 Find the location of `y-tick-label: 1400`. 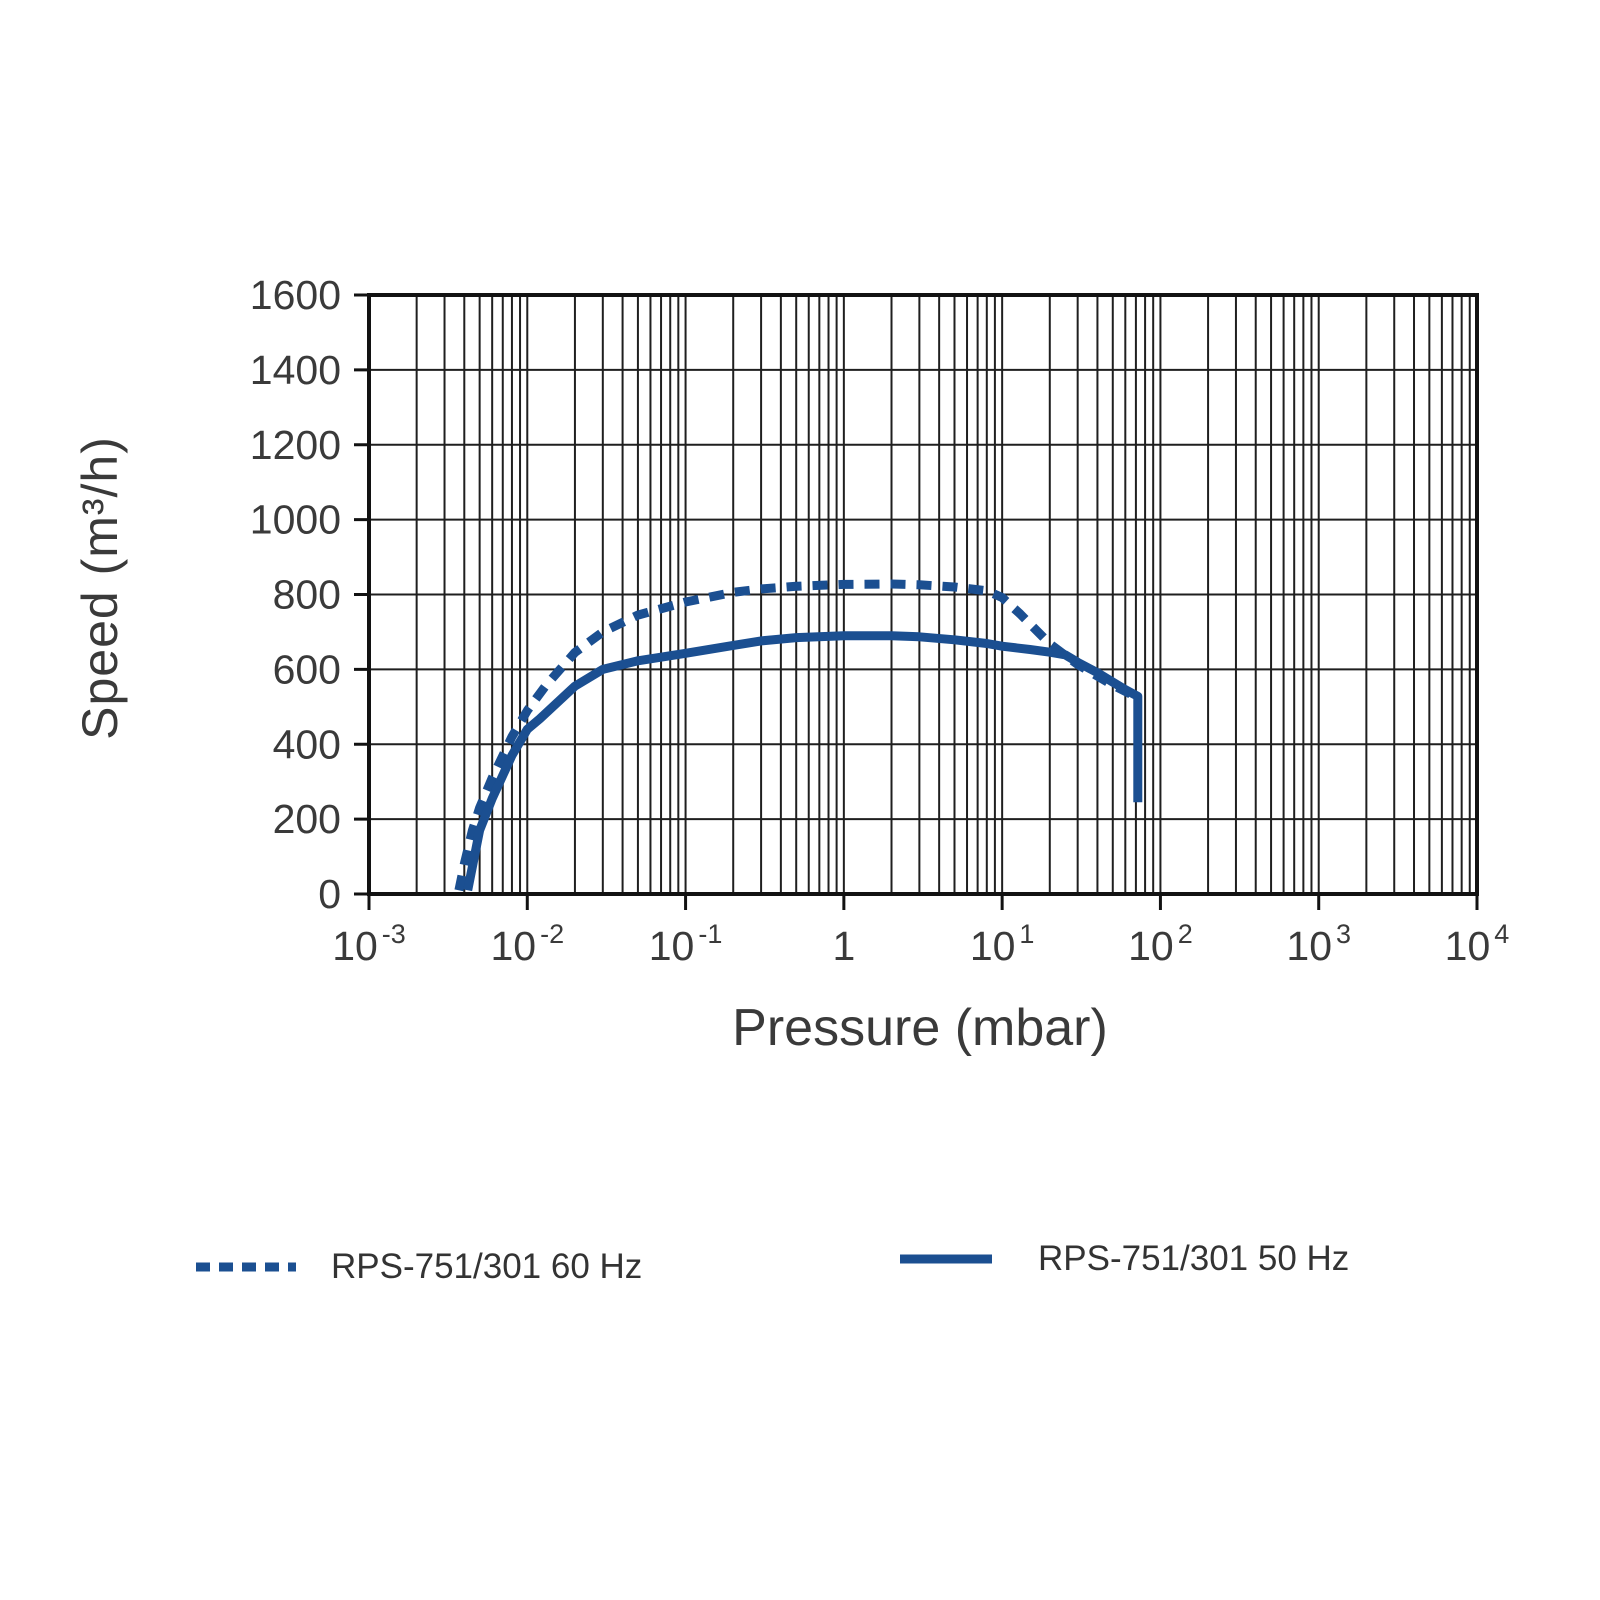

y-tick-label: 1400 is located at coordinates (295, 370).